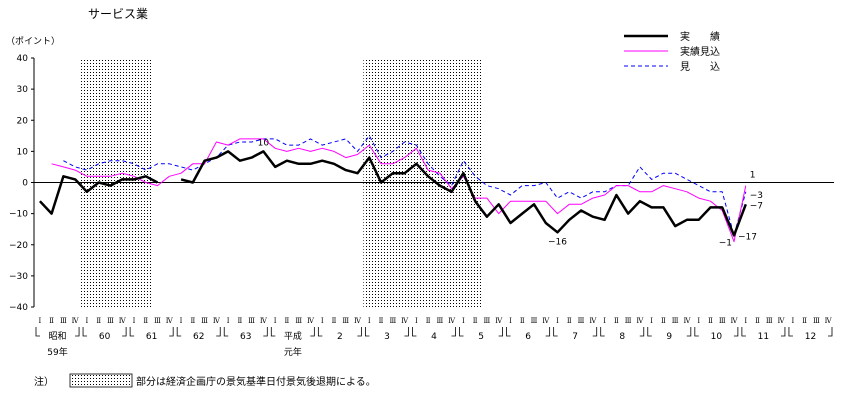  I want to click on x-year-label: 63, so click(245, 337).